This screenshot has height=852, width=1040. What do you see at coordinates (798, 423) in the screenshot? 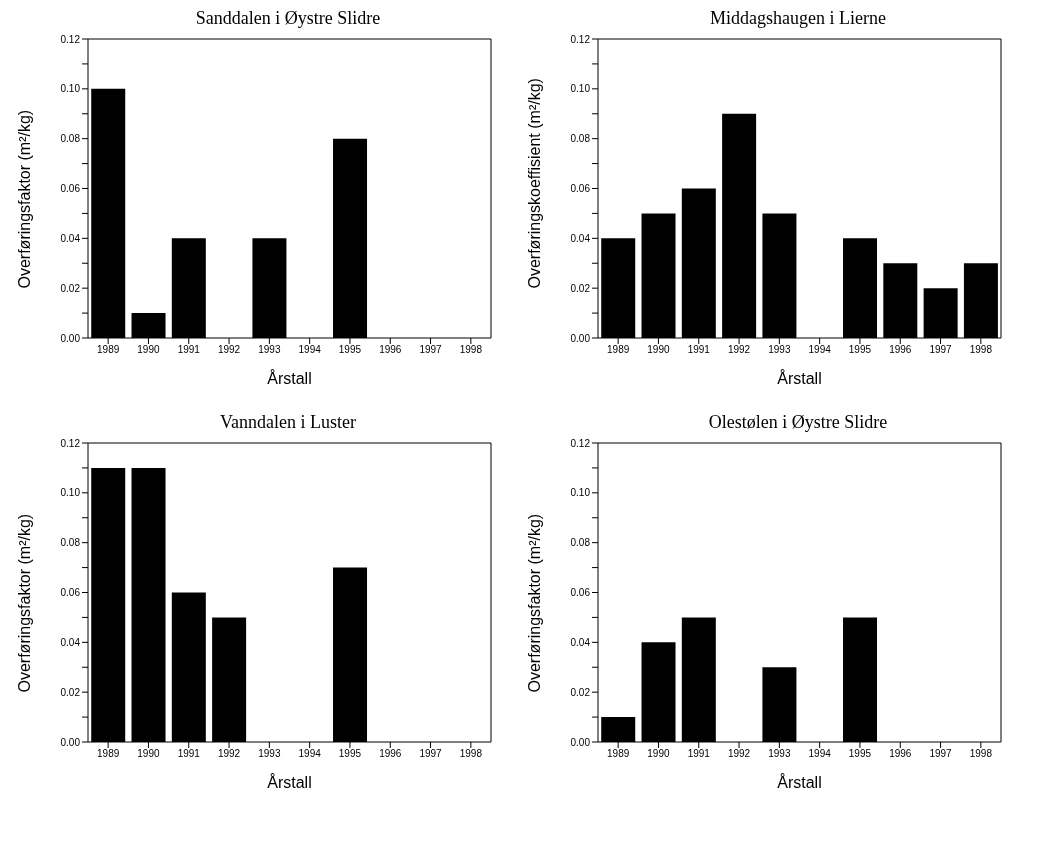
I see `chart-title: Olestølen i Øystre Slidre` at bounding box center [798, 423].